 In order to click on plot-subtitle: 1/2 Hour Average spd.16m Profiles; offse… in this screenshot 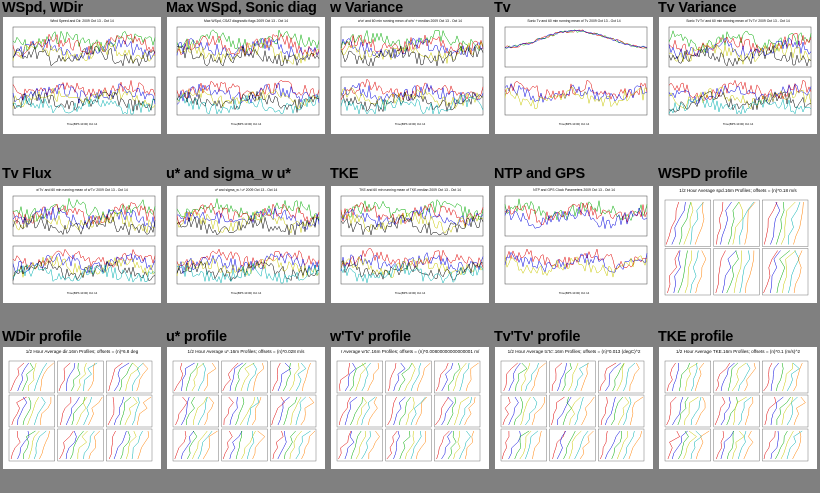, I will do `click(738, 190)`.